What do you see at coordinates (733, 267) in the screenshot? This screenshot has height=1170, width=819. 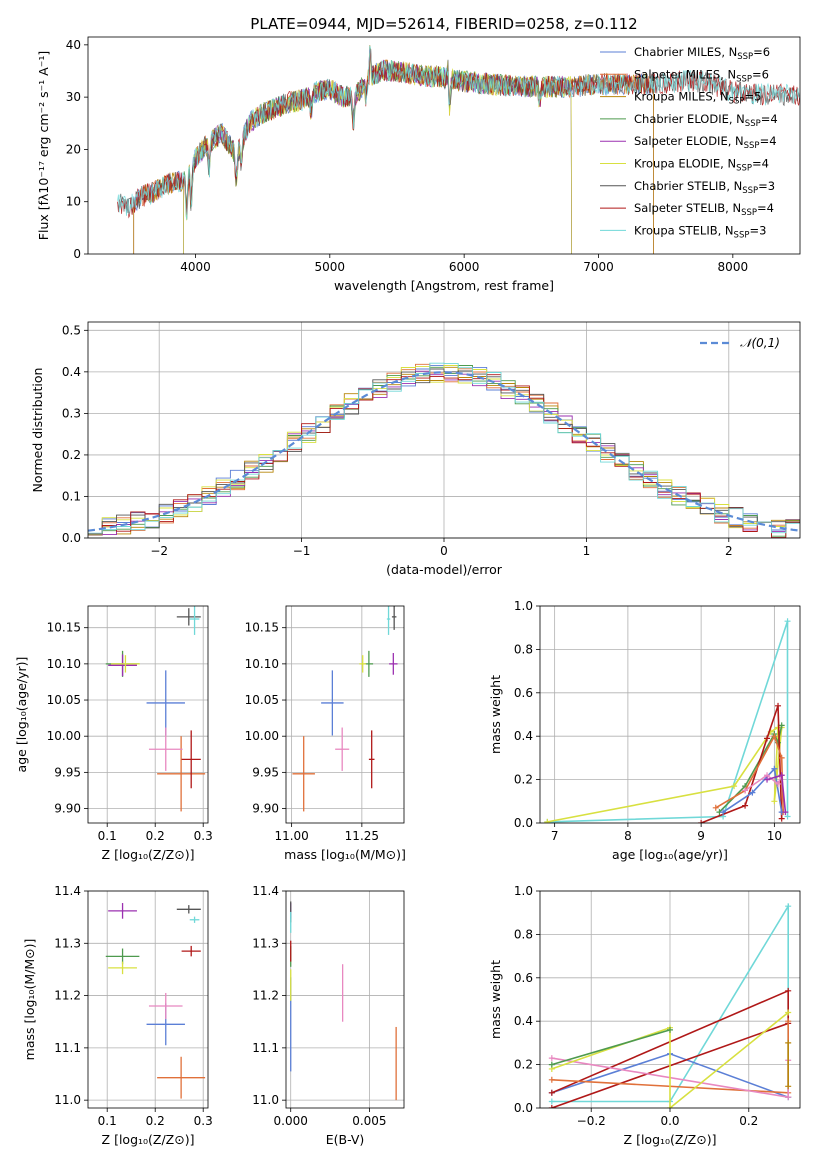 I see `x-tick-label: 8000` at bounding box center [733, 267].